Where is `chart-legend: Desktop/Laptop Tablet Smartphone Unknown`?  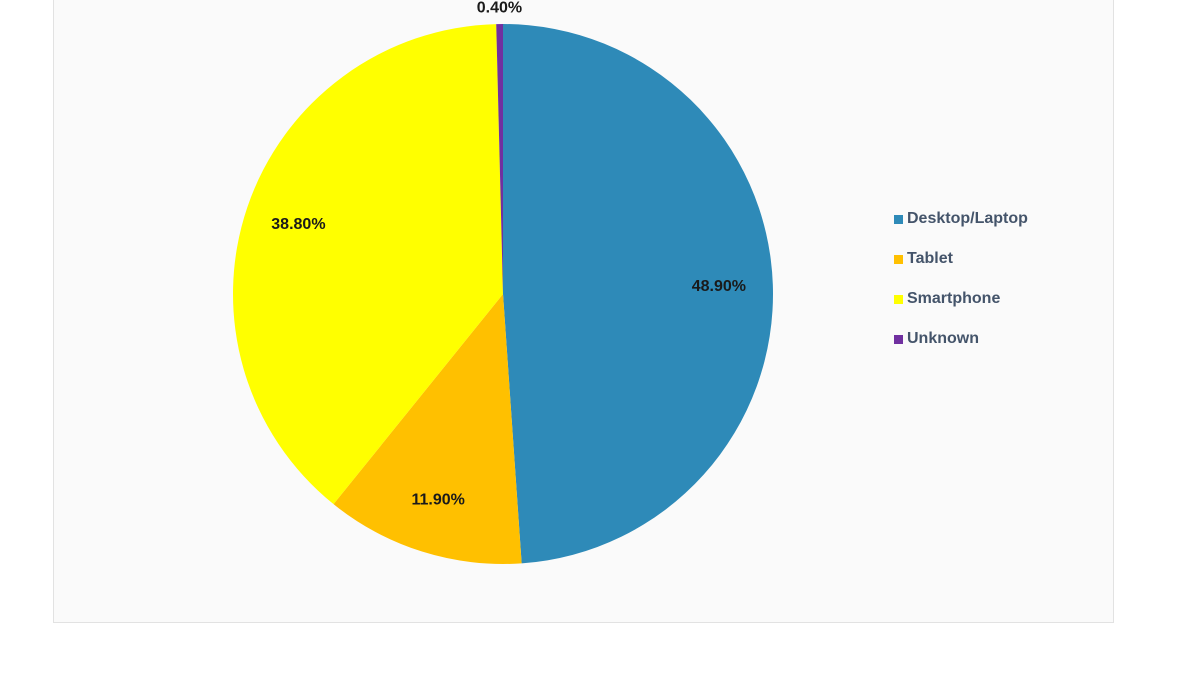
chart-legend: Desktop/Laptop Tablet Smartphone Unknown is located at coordinates (961, 287).